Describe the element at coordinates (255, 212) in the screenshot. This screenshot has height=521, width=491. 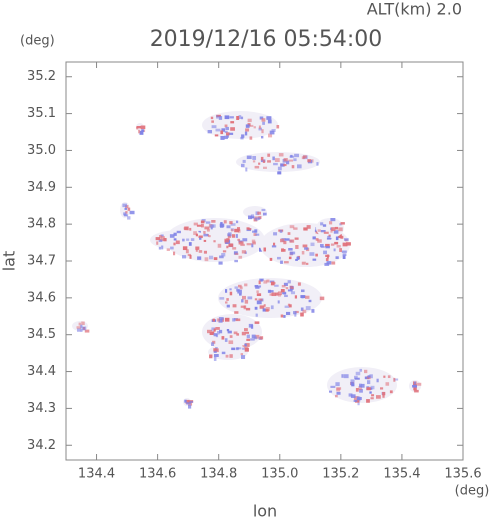
I see `echo-area` at that location.